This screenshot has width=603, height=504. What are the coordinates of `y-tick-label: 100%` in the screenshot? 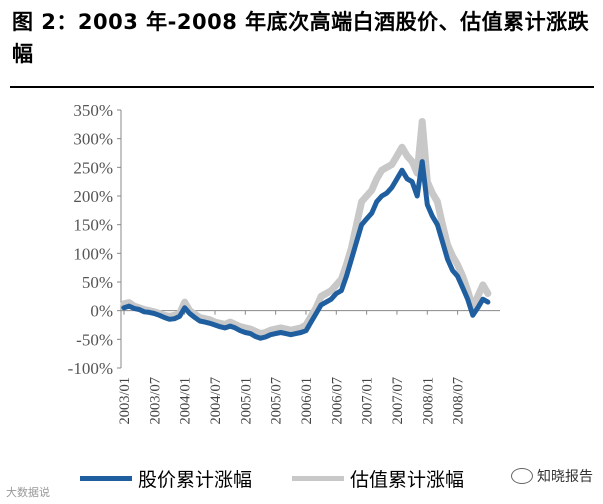 It's located at (93, 253).